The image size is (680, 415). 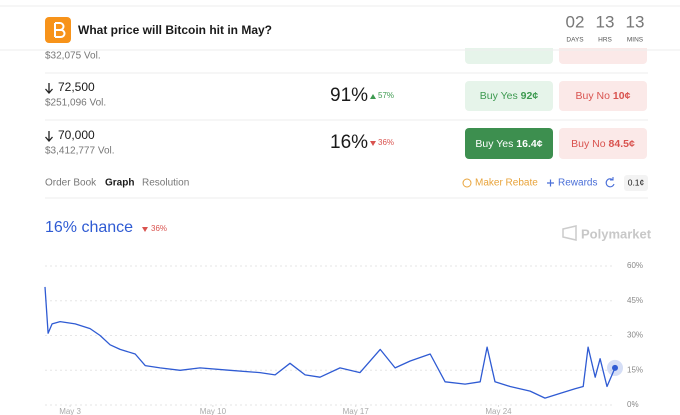 I want to click on buy-no-text: Buy No 84.5¢, so click(x=603, y=144).